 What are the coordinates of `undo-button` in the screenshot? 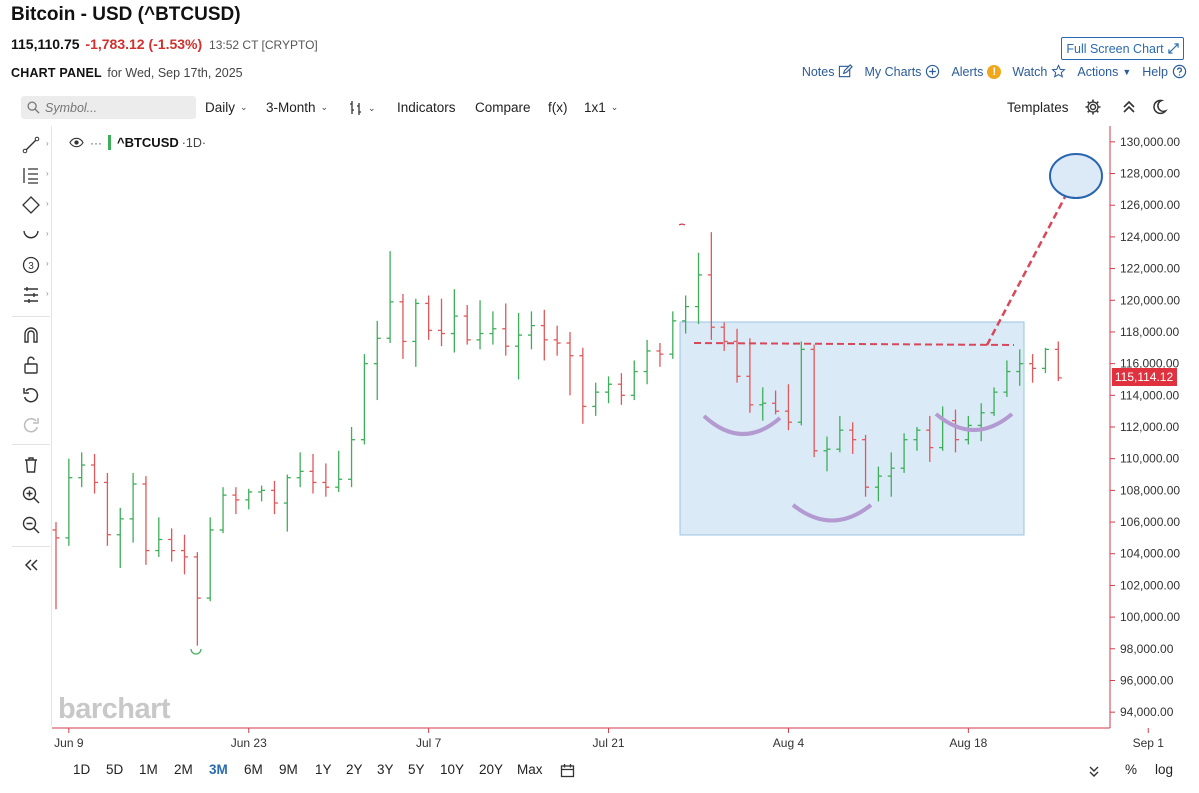 It's located at (32, 395).